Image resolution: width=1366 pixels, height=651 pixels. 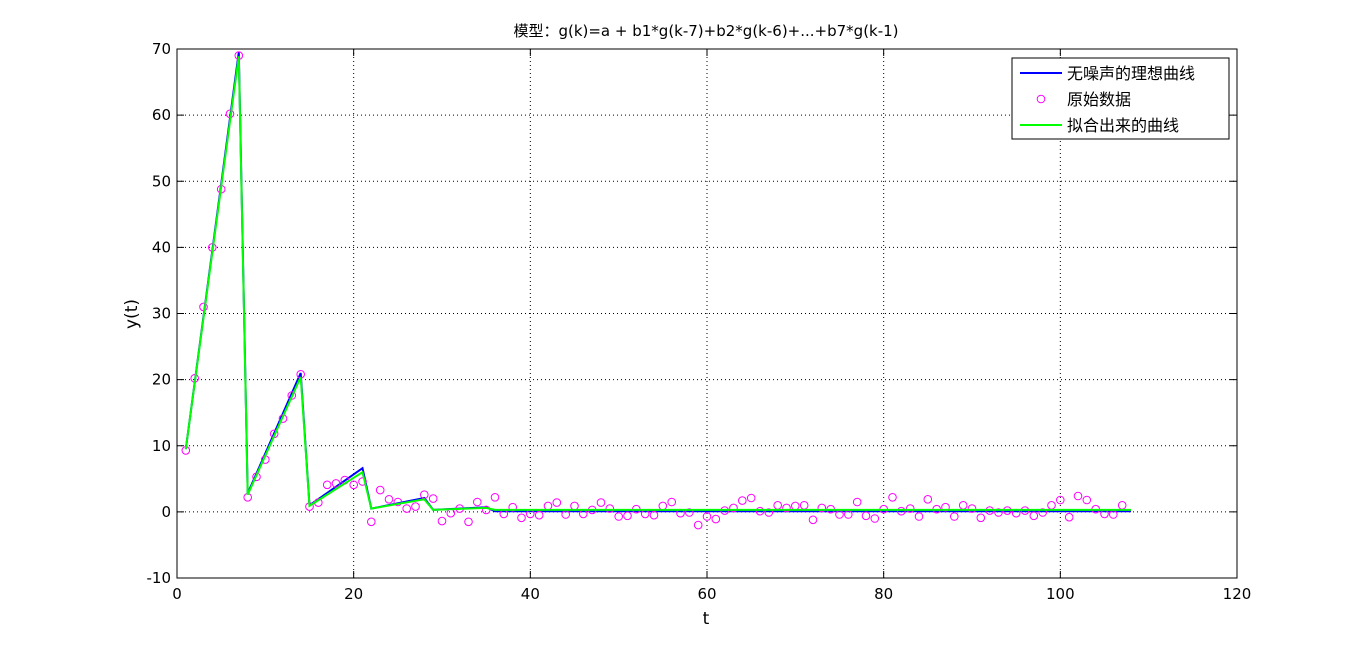 What do you see at coordinates (1237, 594) in the screenshot?
I see `x-tick-label: 120` at bounding box center [1237, 594].